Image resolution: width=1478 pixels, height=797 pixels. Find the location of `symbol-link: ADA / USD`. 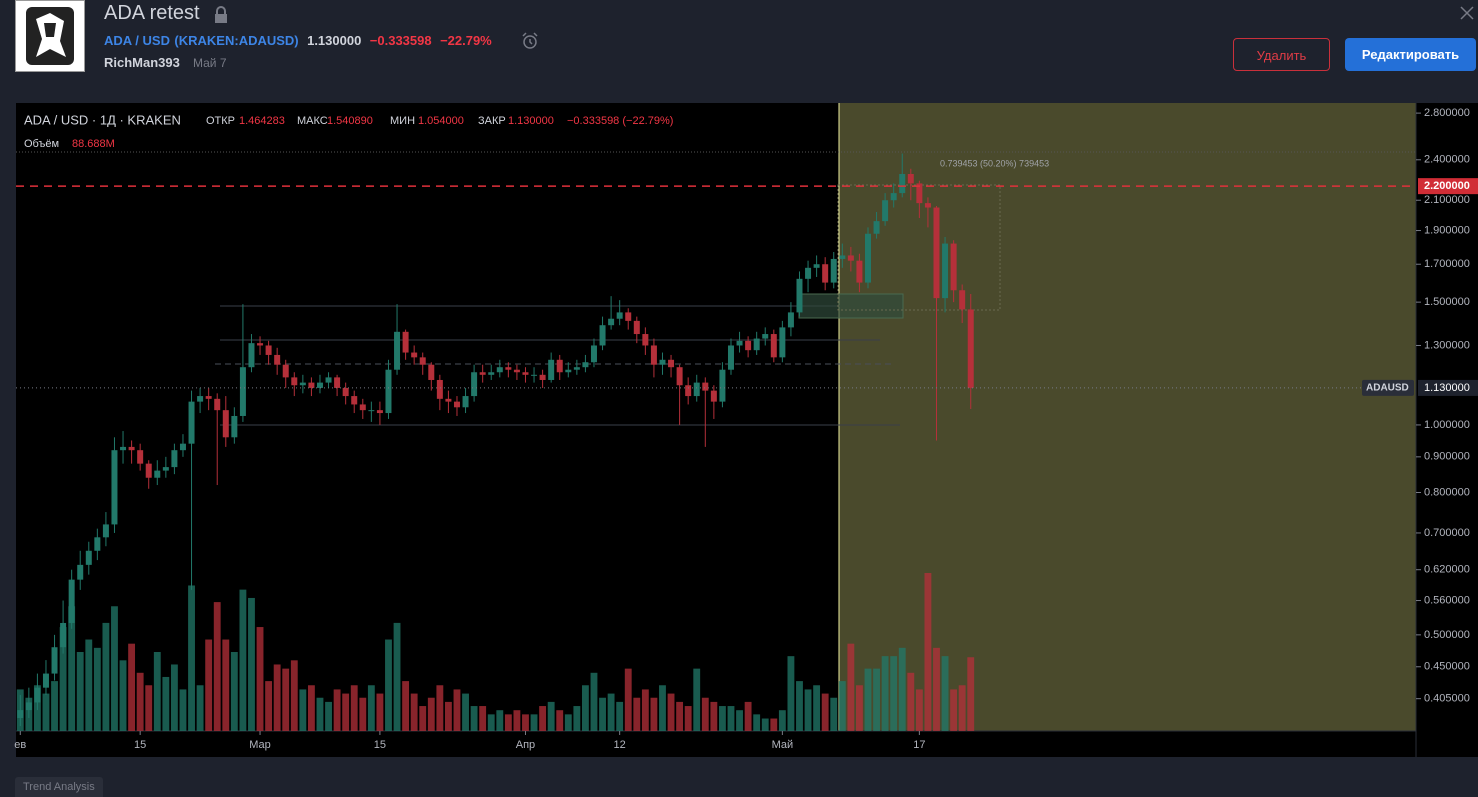

symbol-link: ADA / USD is located at coordinates (137, 40).